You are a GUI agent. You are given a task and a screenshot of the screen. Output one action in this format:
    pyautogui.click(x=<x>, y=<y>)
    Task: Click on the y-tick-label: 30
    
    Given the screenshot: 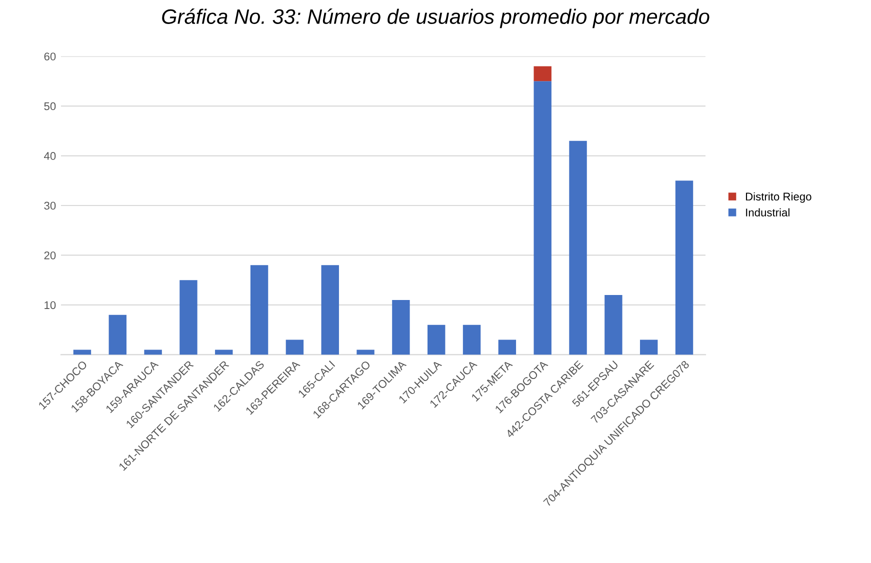 What is the action you would take?
    pyautogui.click(x=50, y=206)
    